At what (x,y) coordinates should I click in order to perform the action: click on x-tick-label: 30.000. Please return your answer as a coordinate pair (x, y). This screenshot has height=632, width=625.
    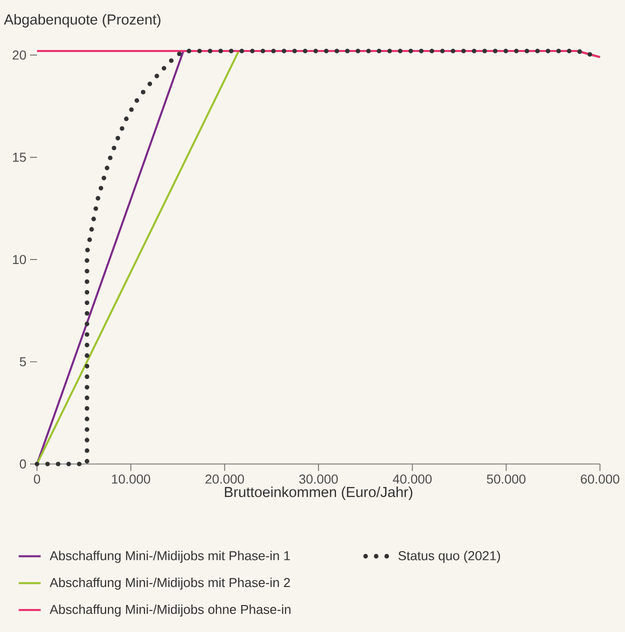
    Looking at the image, I should click on (318, 479).